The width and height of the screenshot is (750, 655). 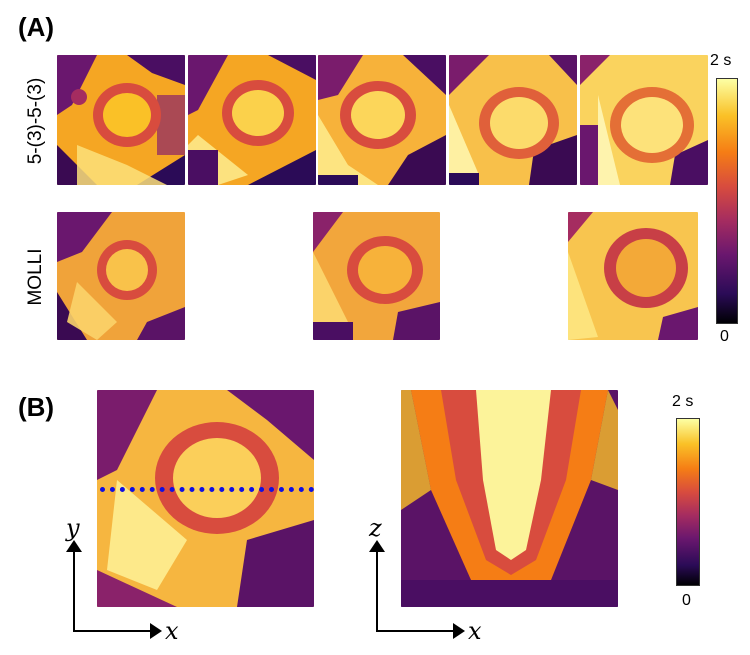 What do you see at coordinates (205, 498) in the screenshot?
I see `short-axis-zoom-image` at bounding box center [205, 498].